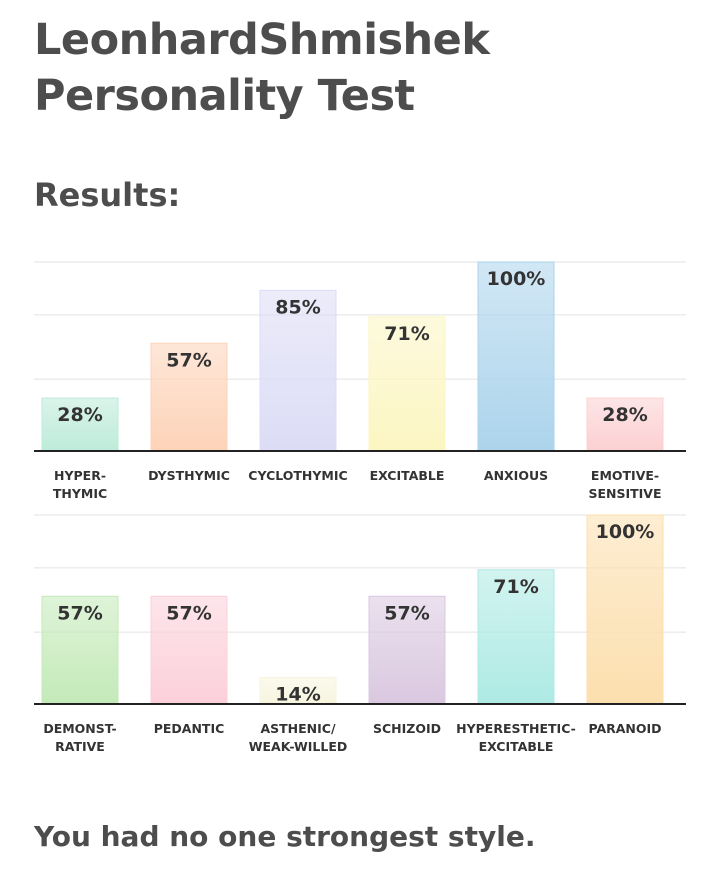  I want to click on page-title: LeonhardShmishek Personality Test, so click(262, 68).